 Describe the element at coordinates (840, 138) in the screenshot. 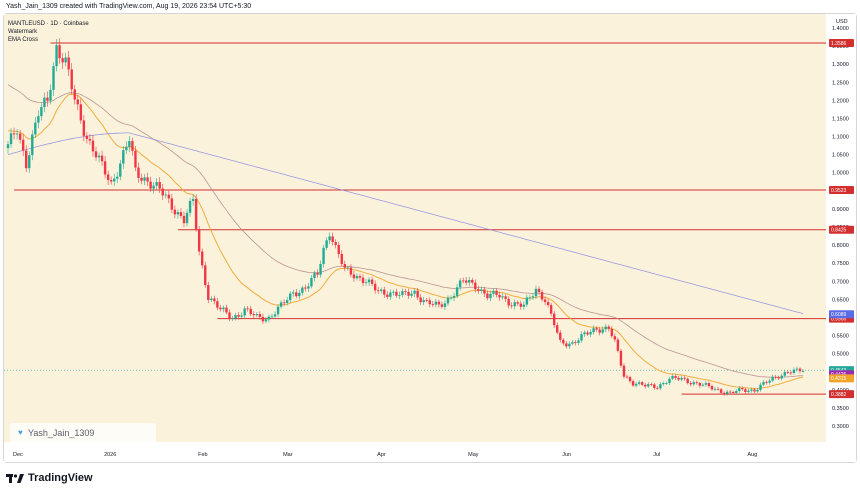

I see `price-axis-tick-label: 1.1000` at that location.